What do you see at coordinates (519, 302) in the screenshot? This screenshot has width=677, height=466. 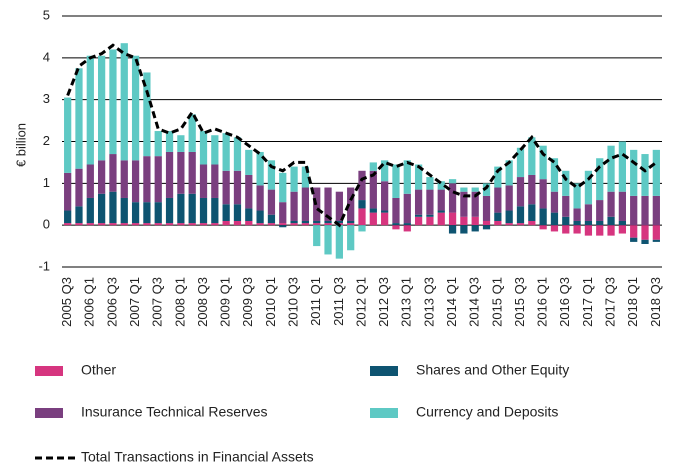 I see `x-tick-label: 2015 Q3` at bounding box center [519, 302].